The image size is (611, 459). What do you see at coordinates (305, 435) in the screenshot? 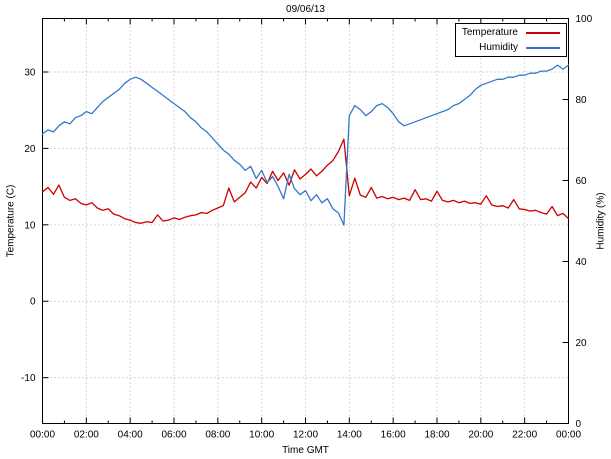
I see `svg-text: 12:00` at bounding box center [305, 435].